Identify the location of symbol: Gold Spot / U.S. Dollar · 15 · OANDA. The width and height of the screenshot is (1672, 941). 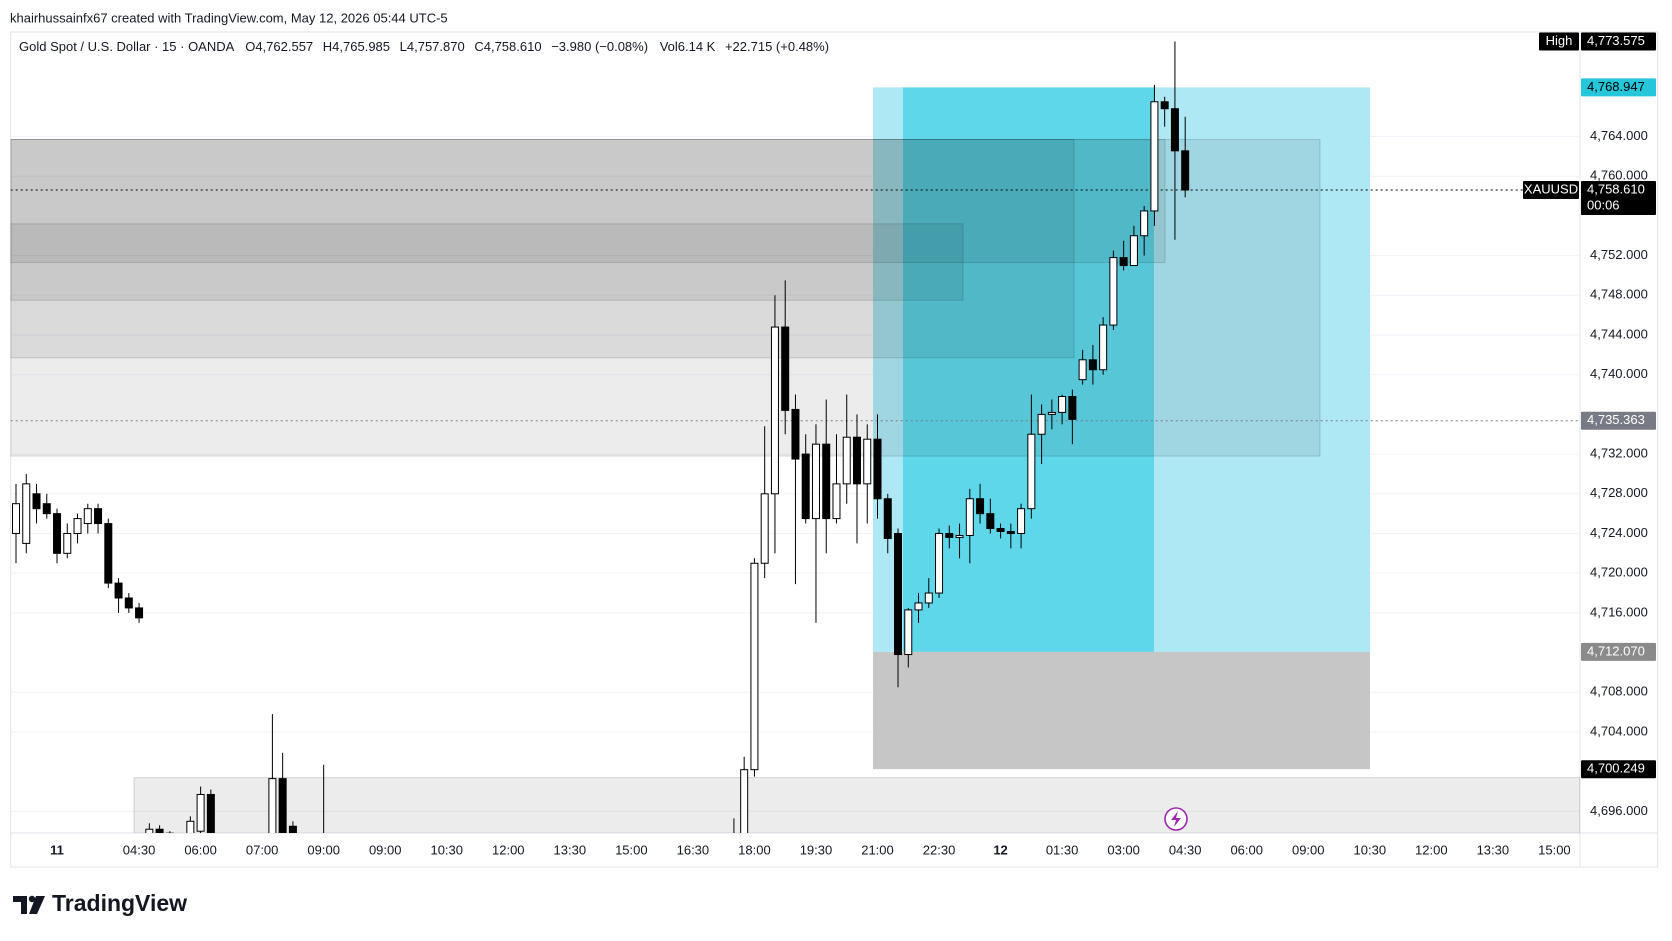
(127, 46).